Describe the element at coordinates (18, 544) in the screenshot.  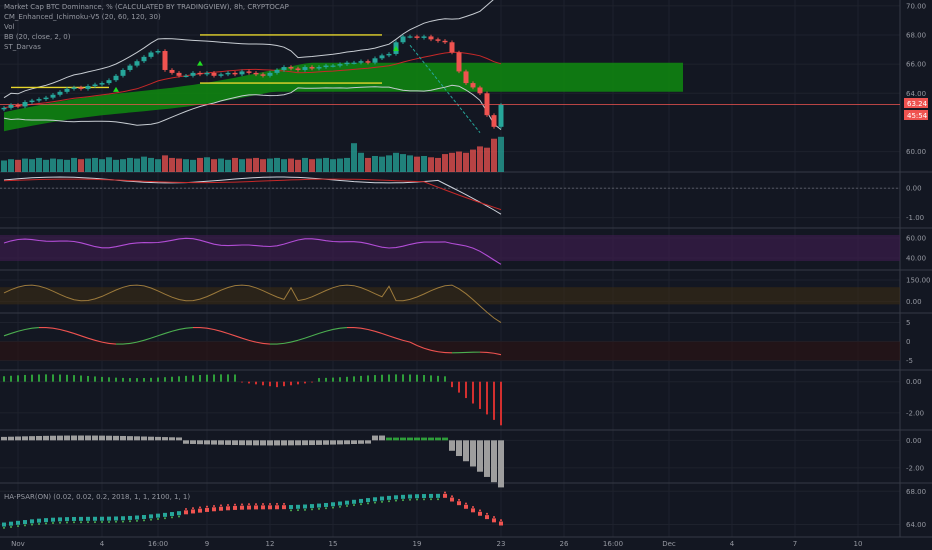
I see `x-tick-label: Nov` at that location.